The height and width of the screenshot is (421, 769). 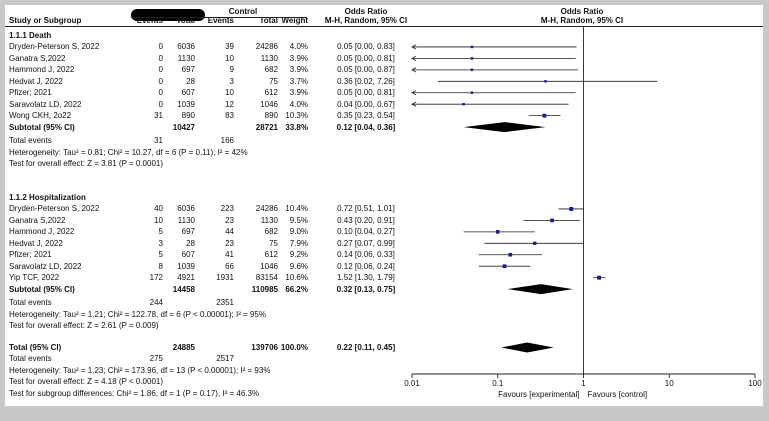 I want to click on or-ci-text: 0.05 [0.00, 0.87], so click(x=366, y=70).